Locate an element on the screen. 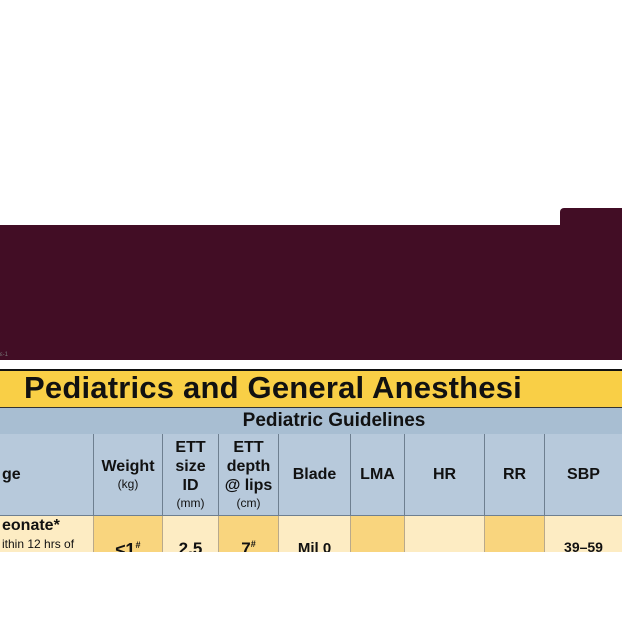 The image size is (622, 622). cell-ett-depth: 7# is located at coordinates (249, 534).